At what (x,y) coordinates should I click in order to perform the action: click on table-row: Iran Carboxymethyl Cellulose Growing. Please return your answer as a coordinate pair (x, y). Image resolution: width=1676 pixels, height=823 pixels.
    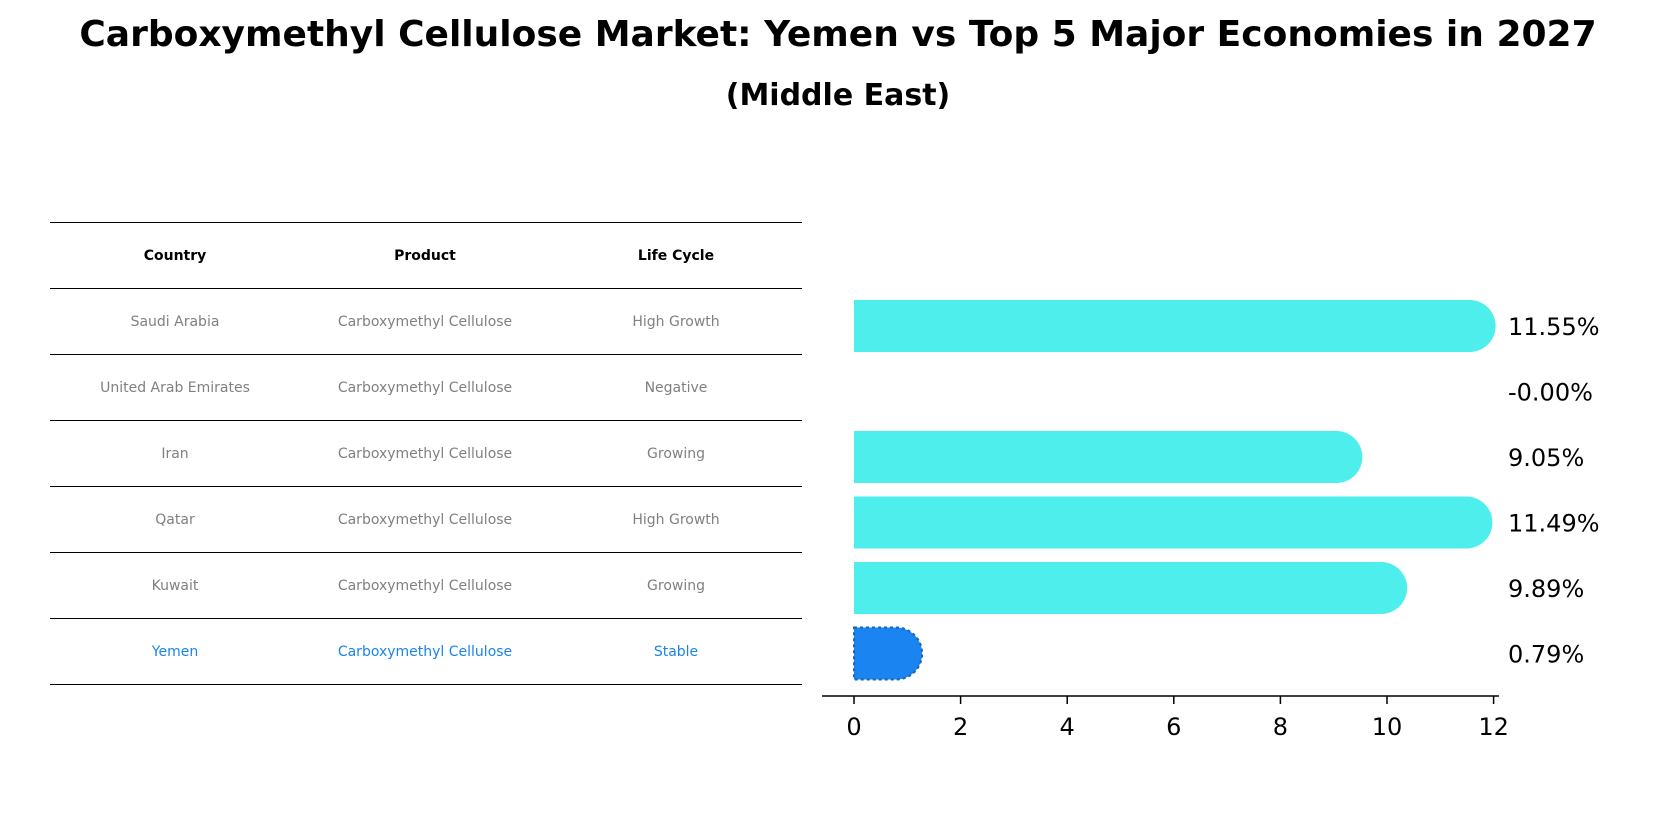
    Looking at the image, I should click on (426, 453).